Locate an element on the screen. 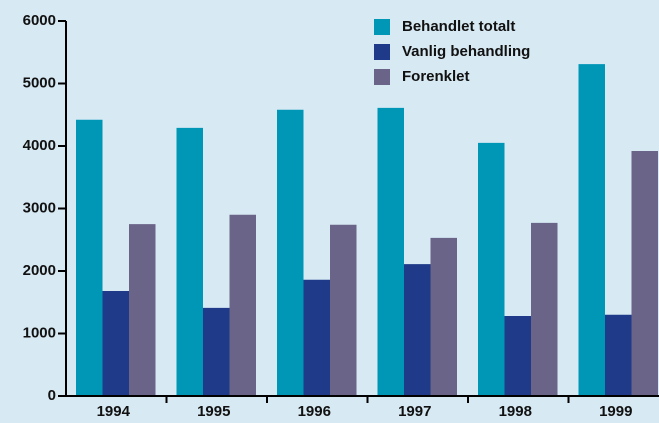 The height and width of the screenshot is (423, 659). y-tick-label: 0 is located at coordinates (52, 395).